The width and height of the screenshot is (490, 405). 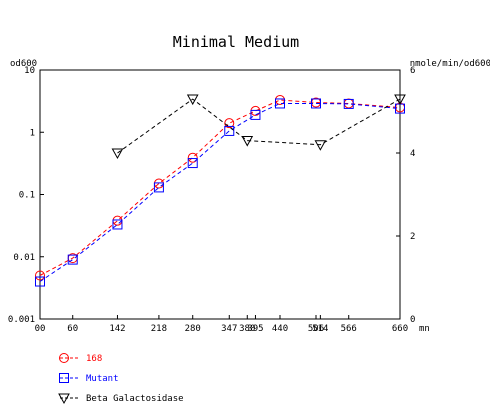 What do you see at coordinates (117, 329) in the screenshot?
I see `x-tick-label: 142` at bounding box center [117, 329].